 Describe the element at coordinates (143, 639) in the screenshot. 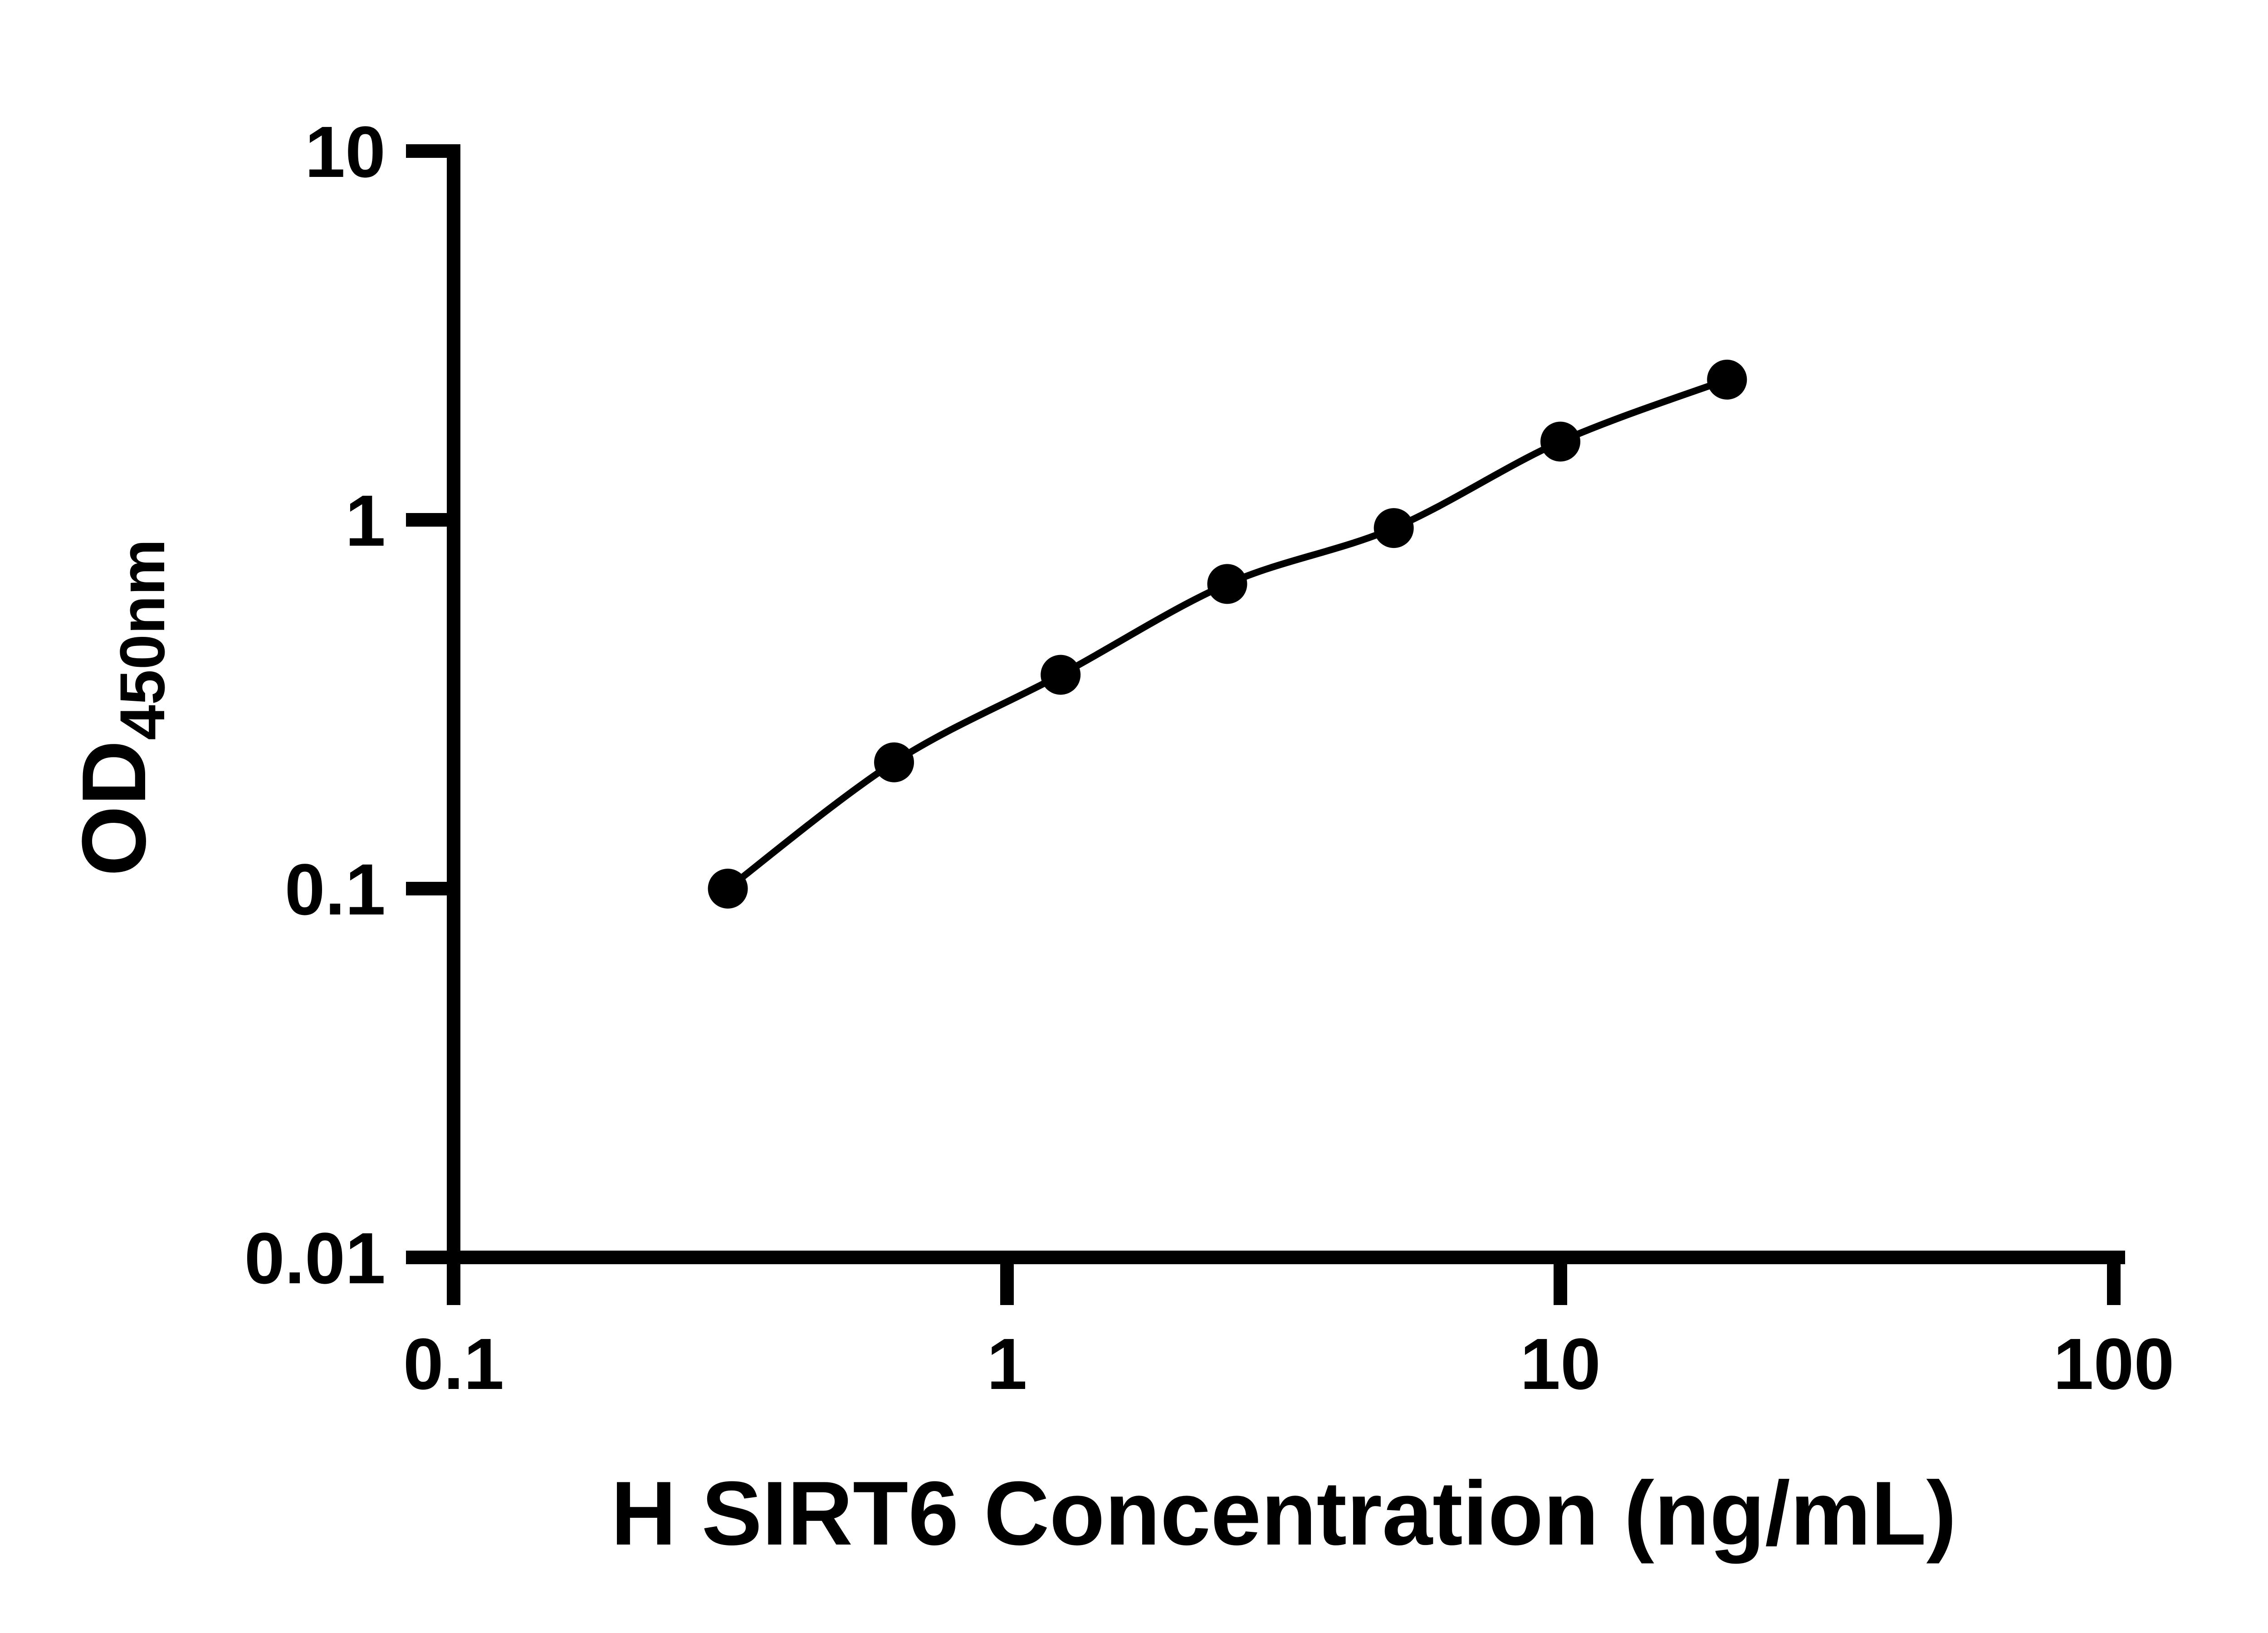

I see `y-axis-title-subscript: 450nm` at that location.